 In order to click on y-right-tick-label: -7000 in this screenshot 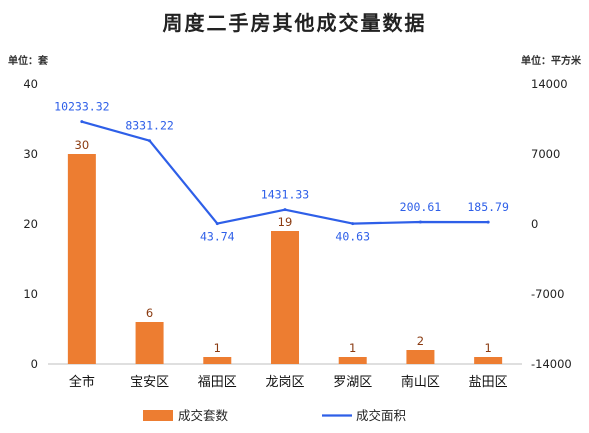, I will do `click(547, 294)`.